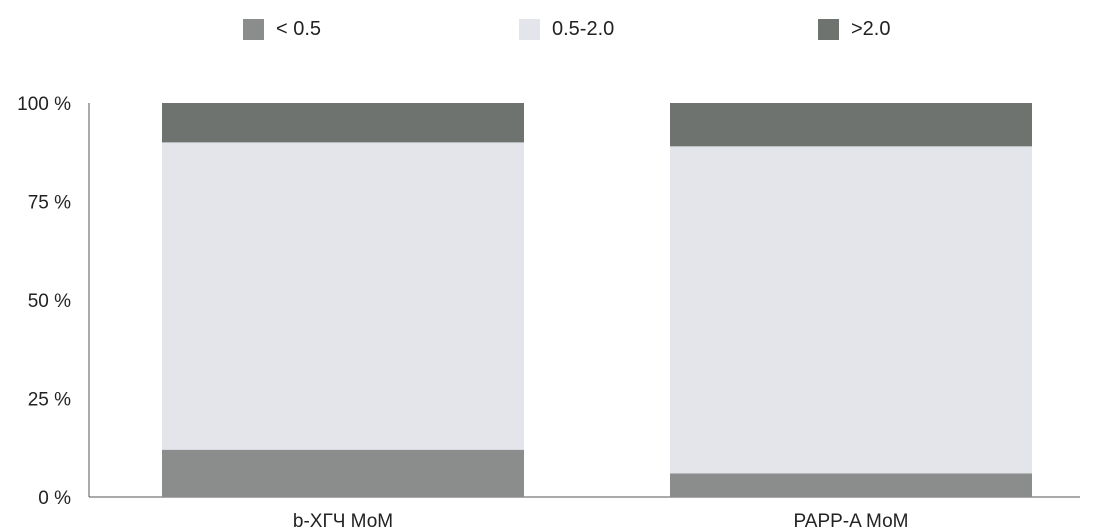  I want to click on y-tick-label-2: 50 %, so click(49, 301).